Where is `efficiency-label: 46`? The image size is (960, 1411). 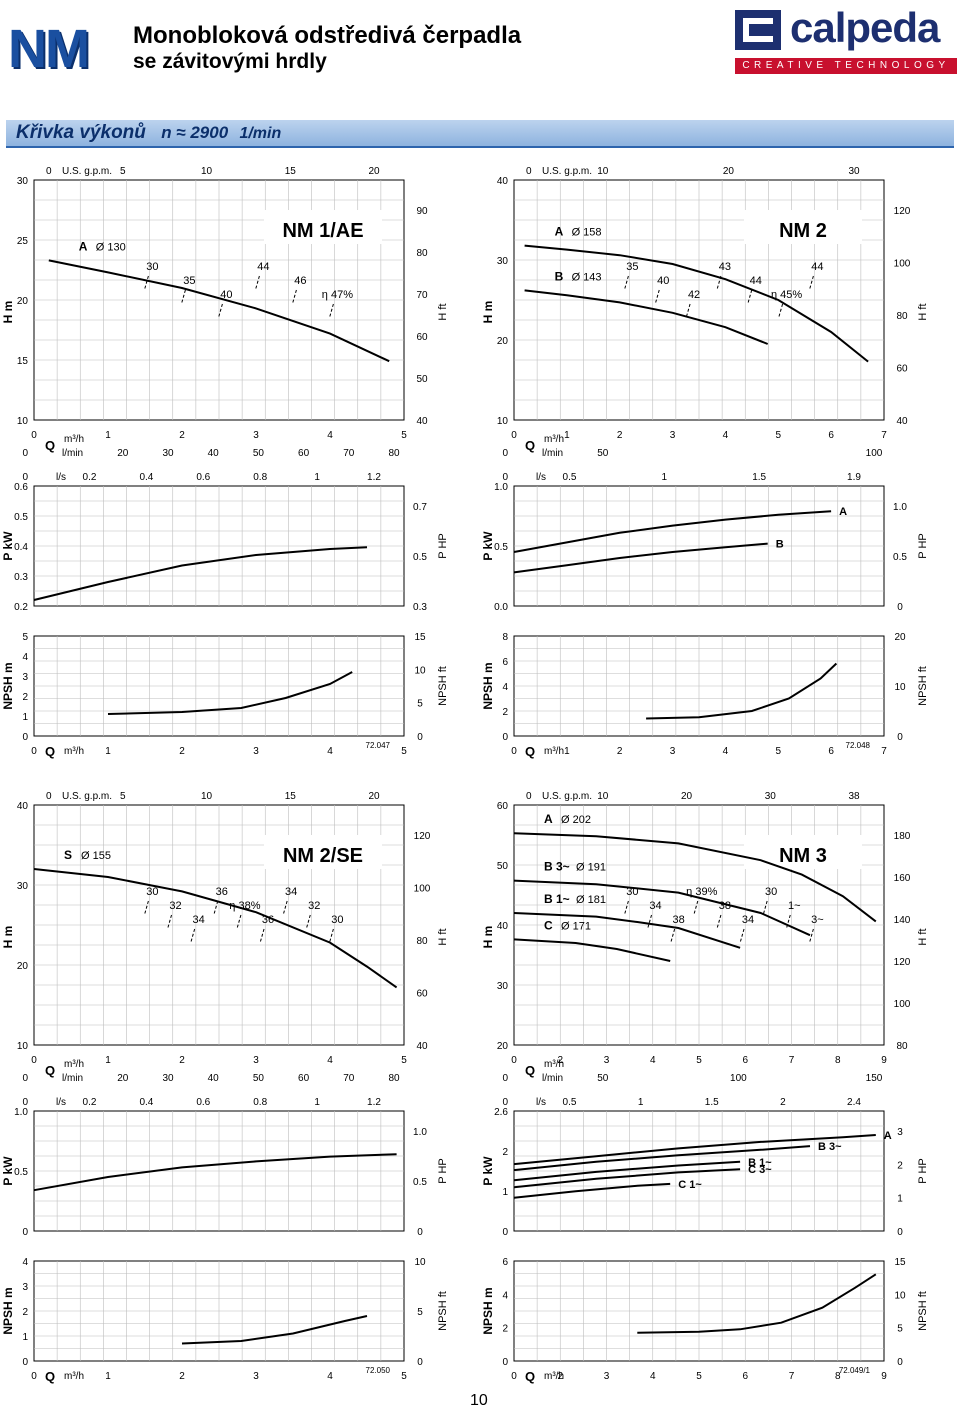
efficiency-label: 46 is located at coordinates (300, 281).